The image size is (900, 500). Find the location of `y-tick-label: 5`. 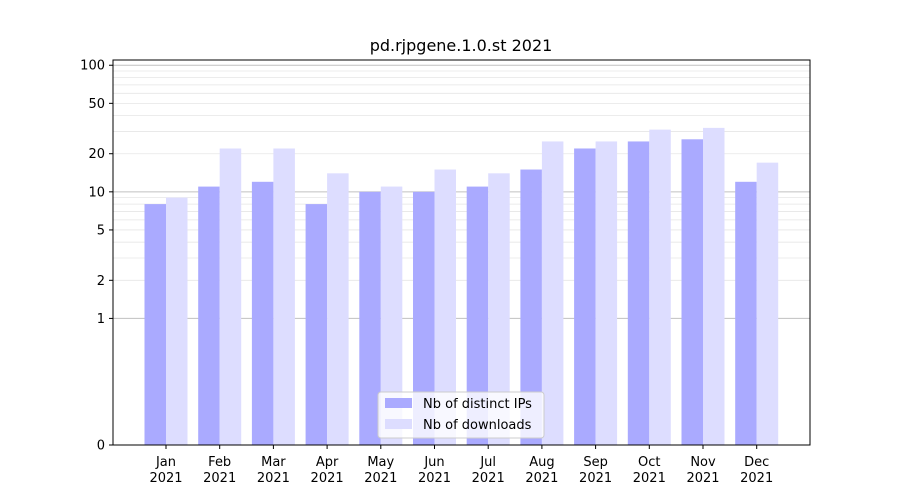

y-tick-label: 5 is located at coordinates (101, 230).